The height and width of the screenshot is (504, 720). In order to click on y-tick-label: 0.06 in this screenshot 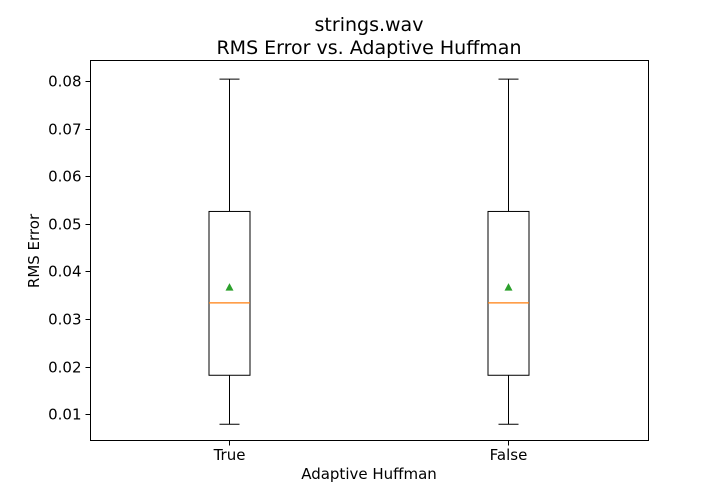, I will do `click(64, 177)`.